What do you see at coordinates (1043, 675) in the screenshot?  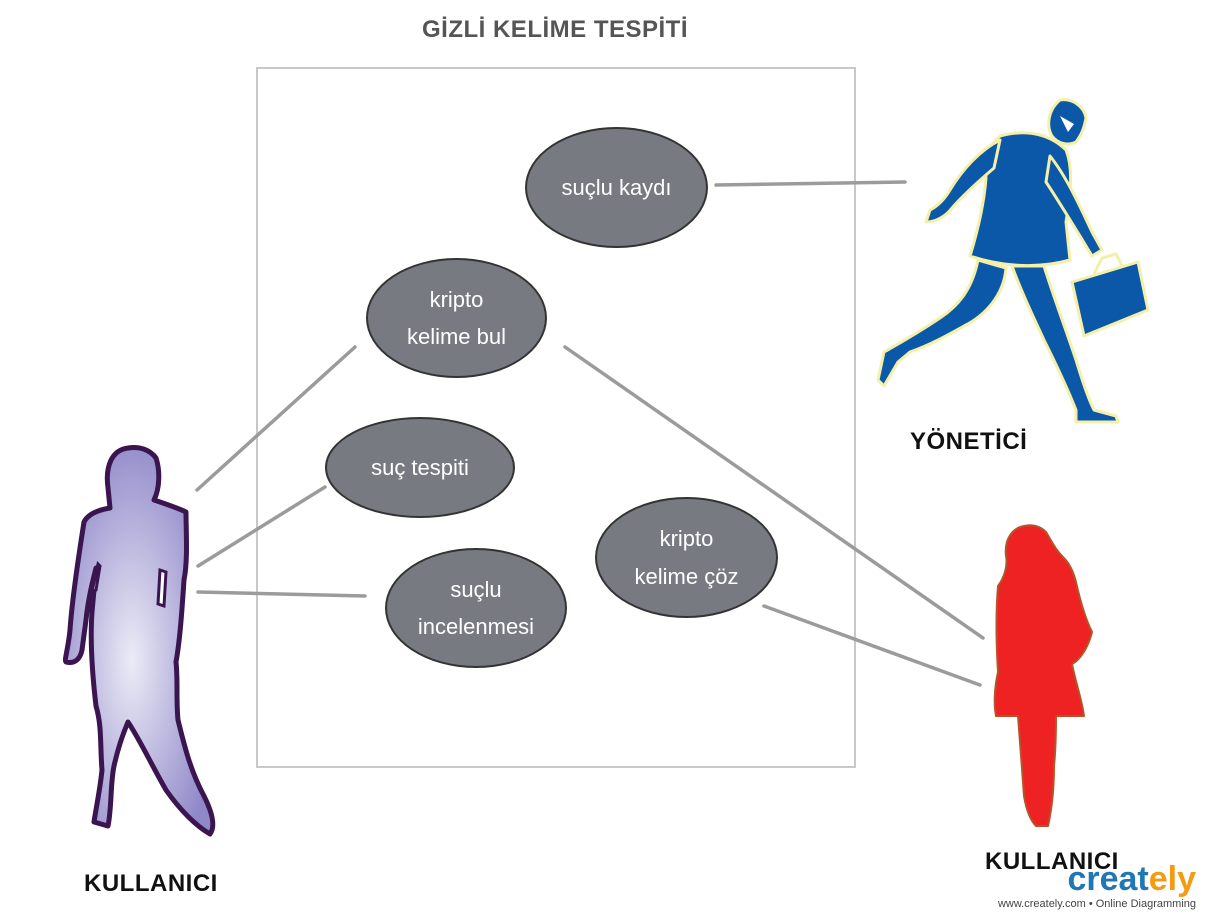 I see `actor-kullanici-right-figure` at bounding box center [1043, 675].